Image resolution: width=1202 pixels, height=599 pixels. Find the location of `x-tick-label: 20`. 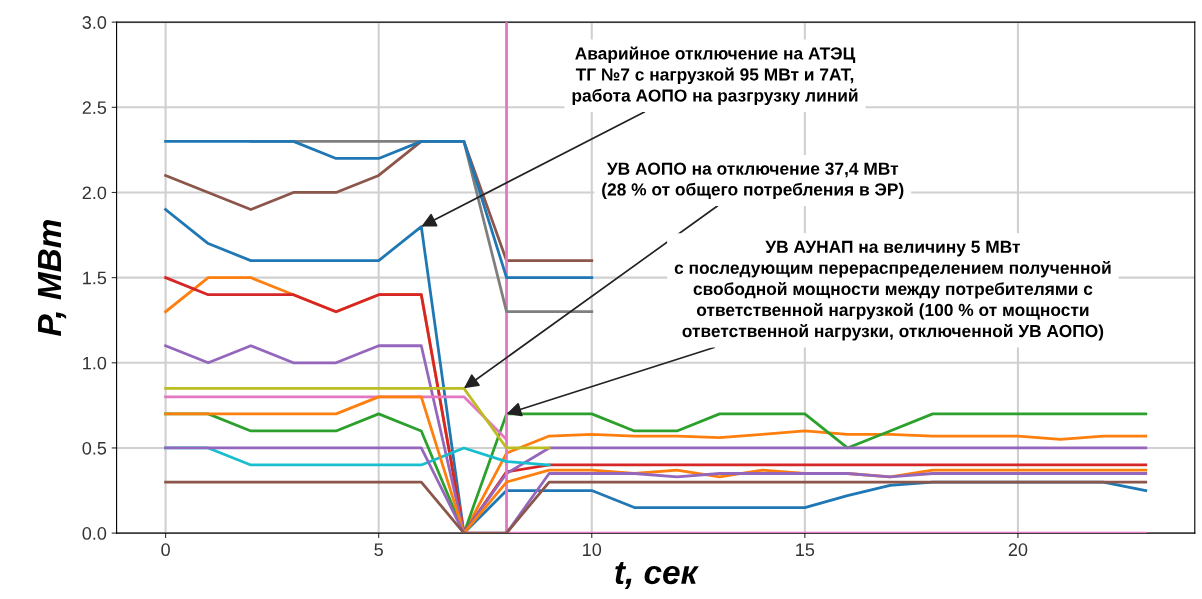

x-tick-label: 20 is located at coordinates (1018, 550).